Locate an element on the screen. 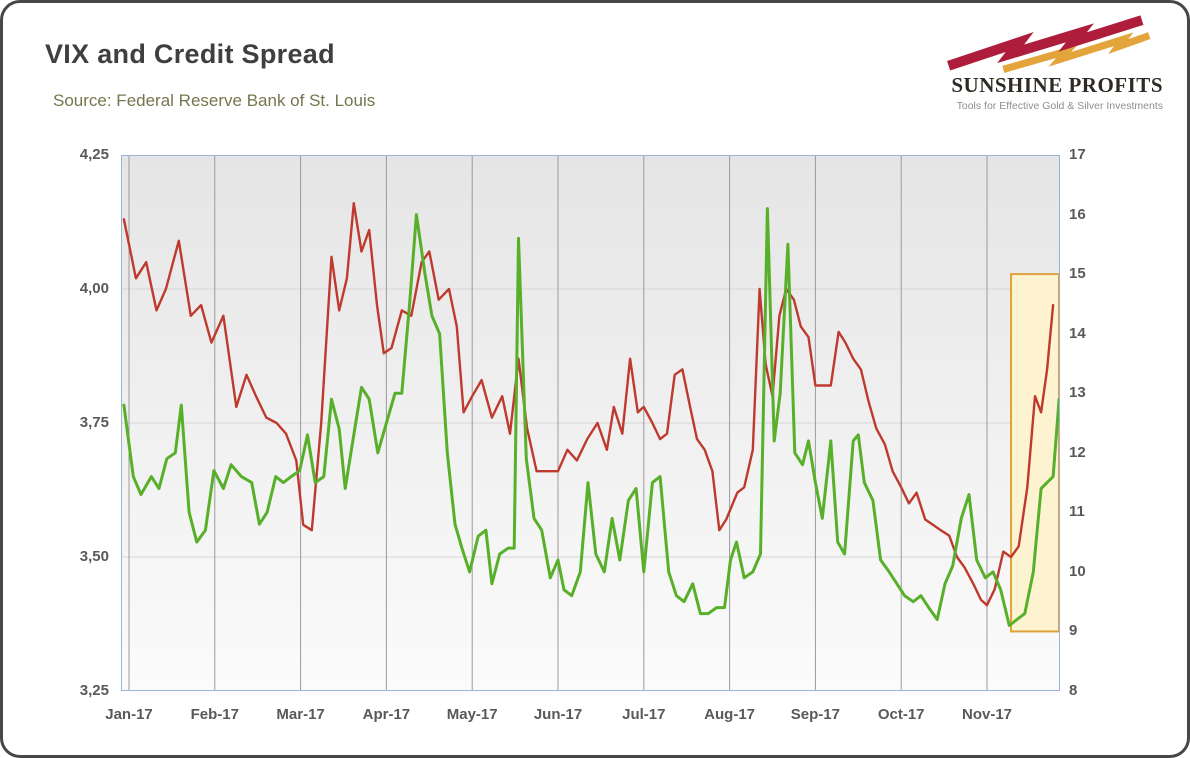 The height and width of the screenshot is (758, 1190). axis-tick-label: Apr-17 is located at coordinates (386, 714).